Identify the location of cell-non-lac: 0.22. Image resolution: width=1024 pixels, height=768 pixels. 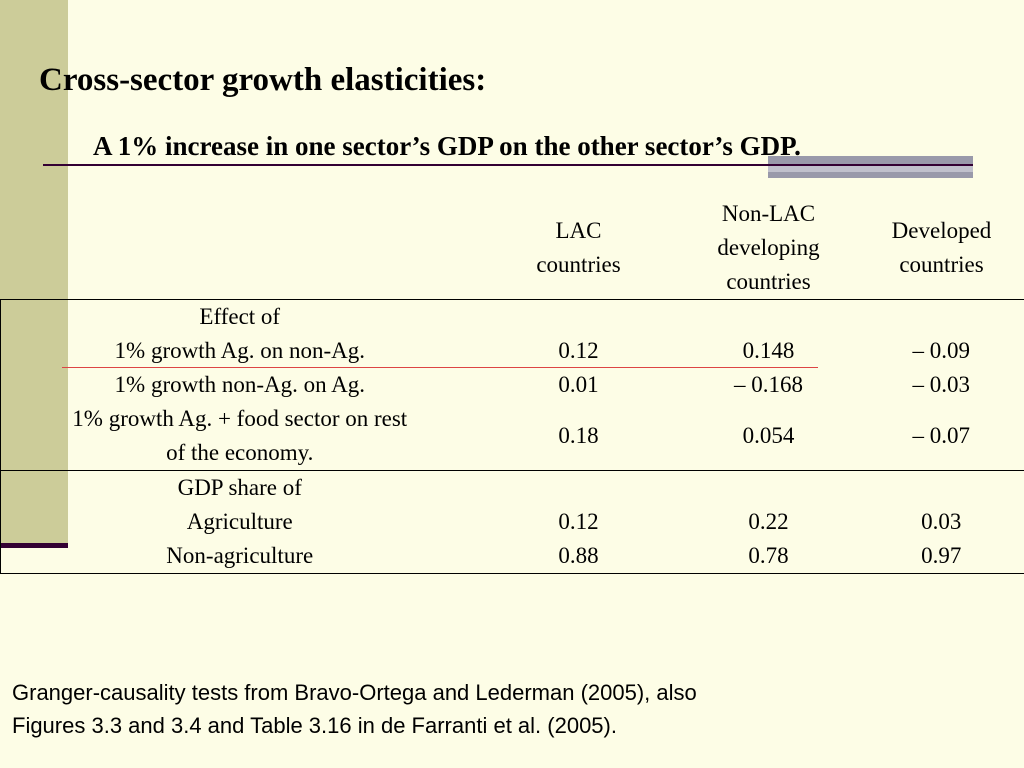
(768, 521).